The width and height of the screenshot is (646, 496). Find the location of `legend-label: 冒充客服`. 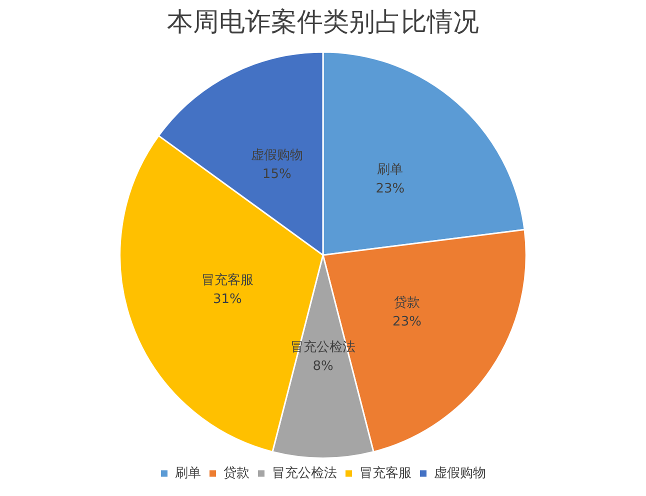

legend-label: 冒充客服 is located at coordinates (385, 472).